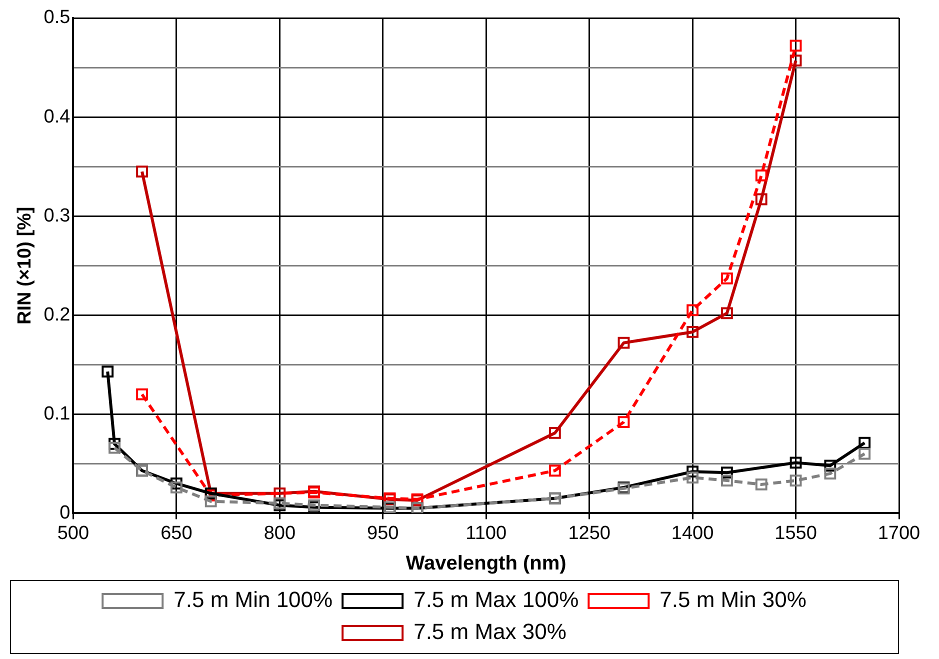  I want to click on x-tick-label: 1700, so click(899, 533).